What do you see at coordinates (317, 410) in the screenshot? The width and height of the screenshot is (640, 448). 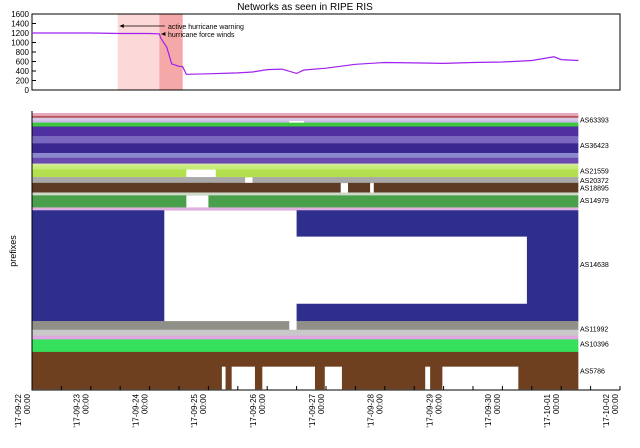 I see `x-tick-label: '17-09-27 00:00` at bounding box center [317, 410].